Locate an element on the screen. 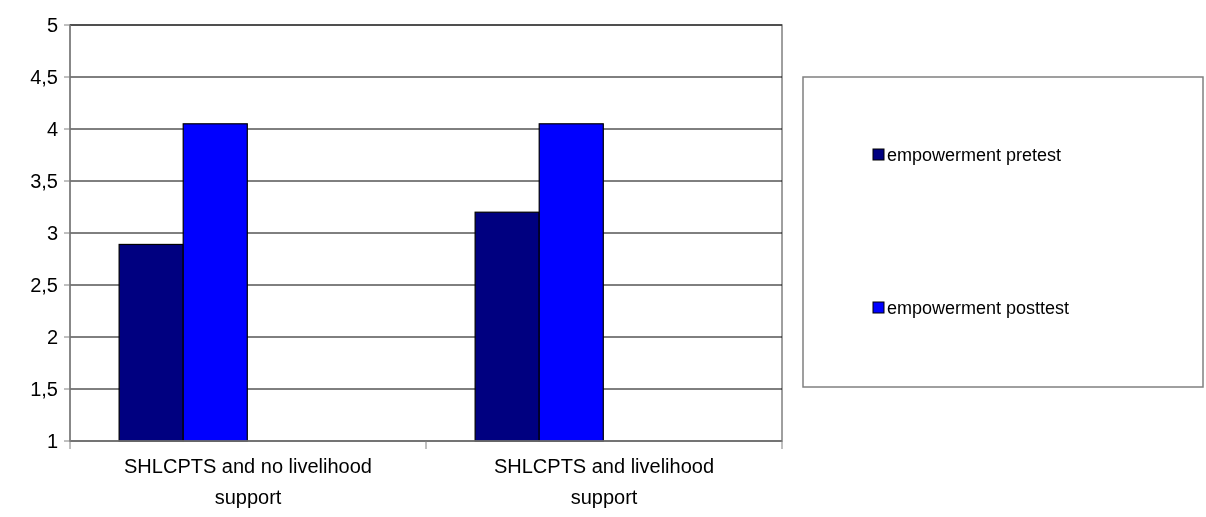 The image size is (1206, 517). legend-label: empowerment pretest is located at coordinates (974, 155).